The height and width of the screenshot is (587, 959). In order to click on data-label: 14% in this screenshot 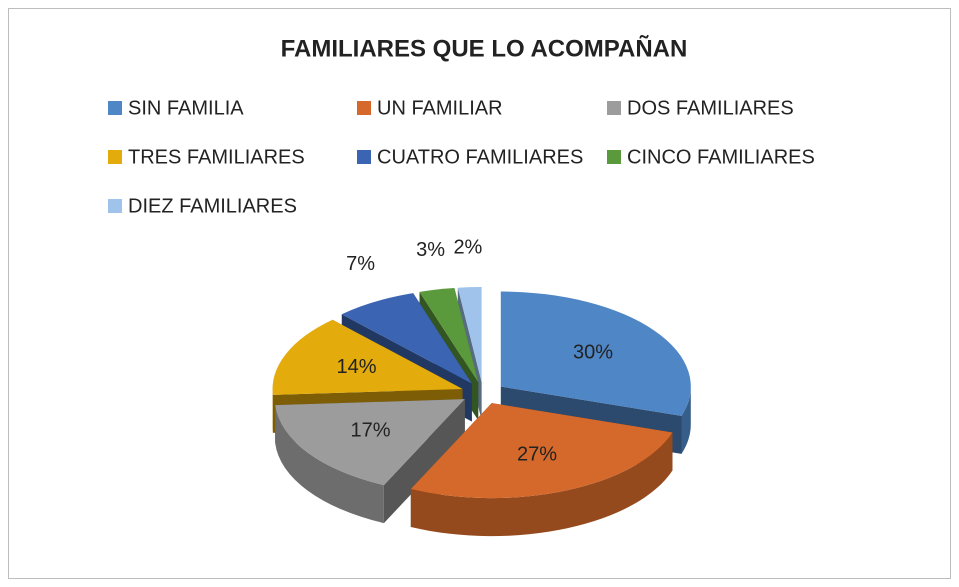, I will do `click(357, 367)`.